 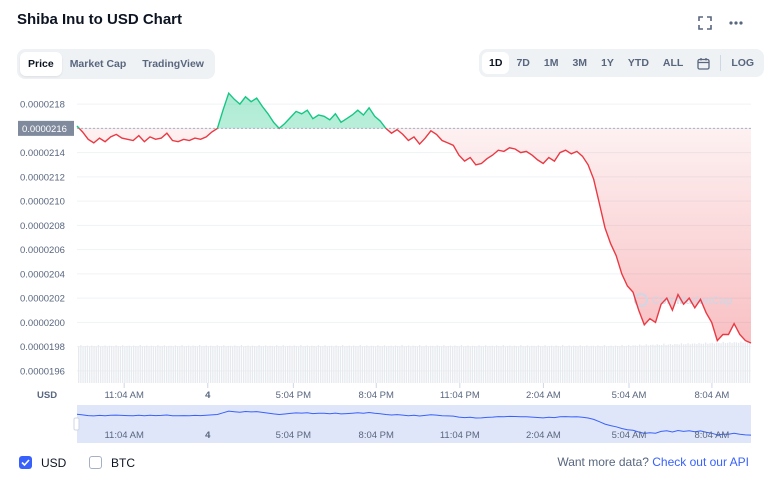 I want to click on navigator-x-label: 8:04 AM, so click(x=711, y=435).